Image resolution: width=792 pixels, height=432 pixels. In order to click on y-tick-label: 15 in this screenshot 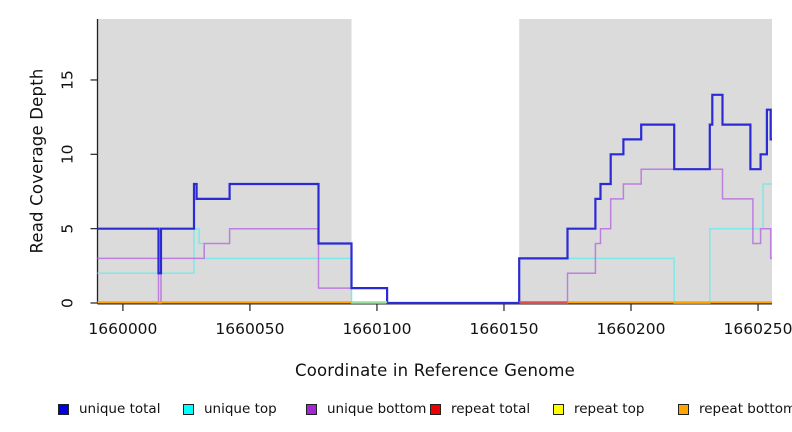, I will do `click(68, 80)`.